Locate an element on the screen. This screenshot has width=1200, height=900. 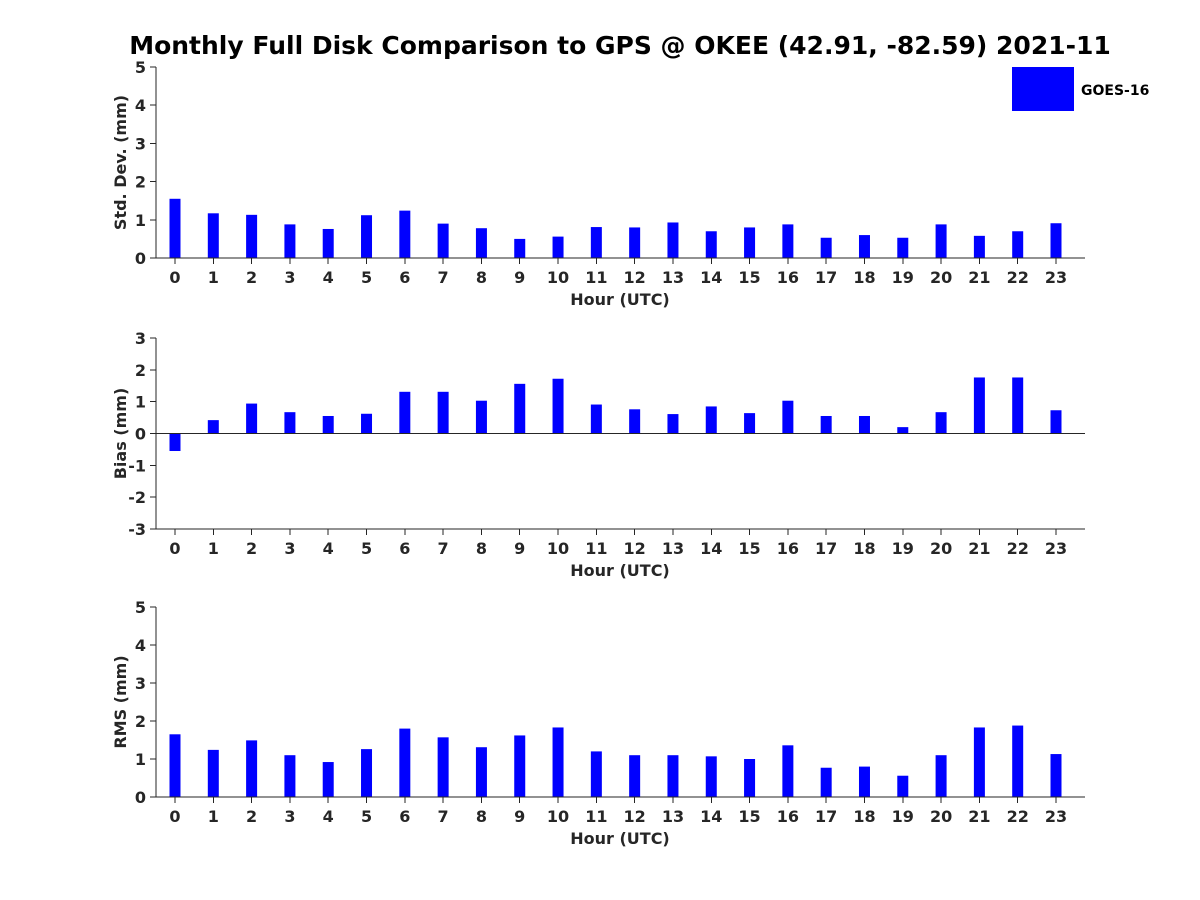
x-tick-label: 16 is located at coordinates (788, 816).